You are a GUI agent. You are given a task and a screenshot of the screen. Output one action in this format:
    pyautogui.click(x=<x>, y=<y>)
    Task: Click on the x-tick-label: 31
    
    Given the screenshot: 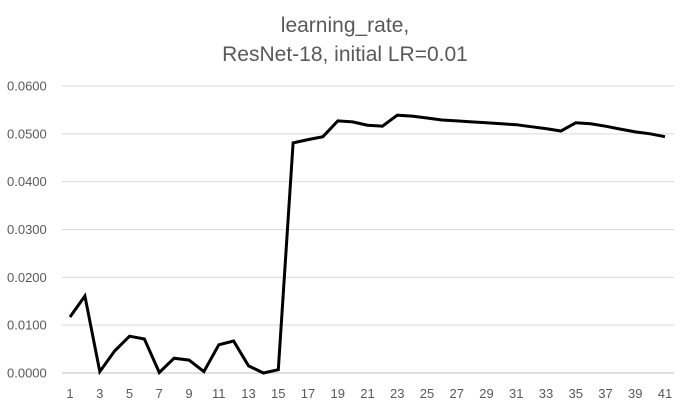 What is the action you would take?
    pyautogui.click(x=516, y=393)
    